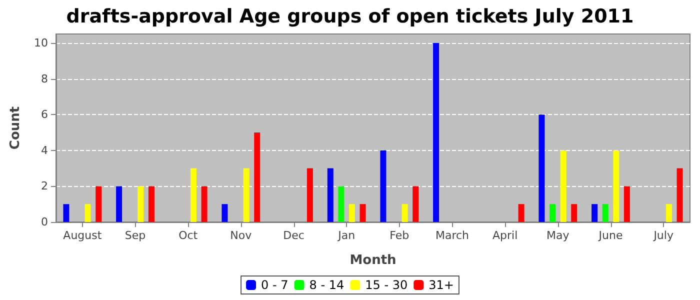 Image resolution: width=700 pixels, height=300 pixels. What do you see at coordinates (15, 128) in the screenshot?
I see `y-axis-title: Count` at bounding box center [15, 128].